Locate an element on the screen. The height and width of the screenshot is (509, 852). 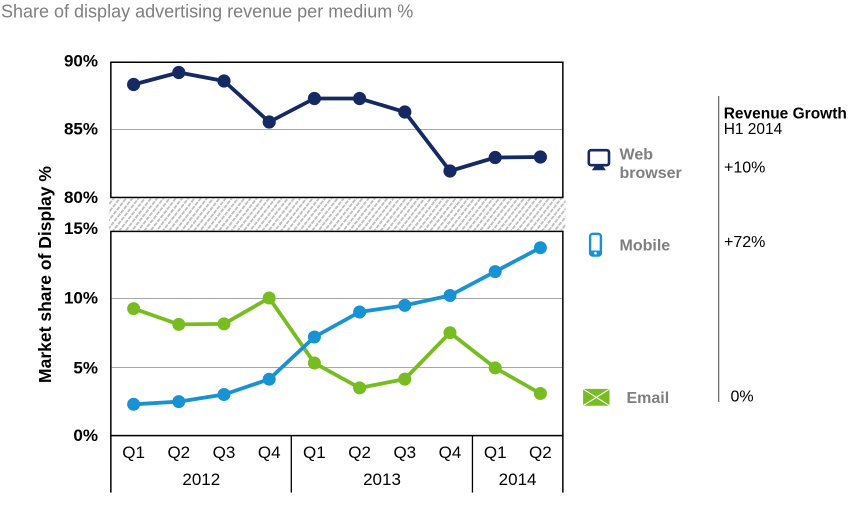
svg-text: 2012 is located at coordinates (201, 479).